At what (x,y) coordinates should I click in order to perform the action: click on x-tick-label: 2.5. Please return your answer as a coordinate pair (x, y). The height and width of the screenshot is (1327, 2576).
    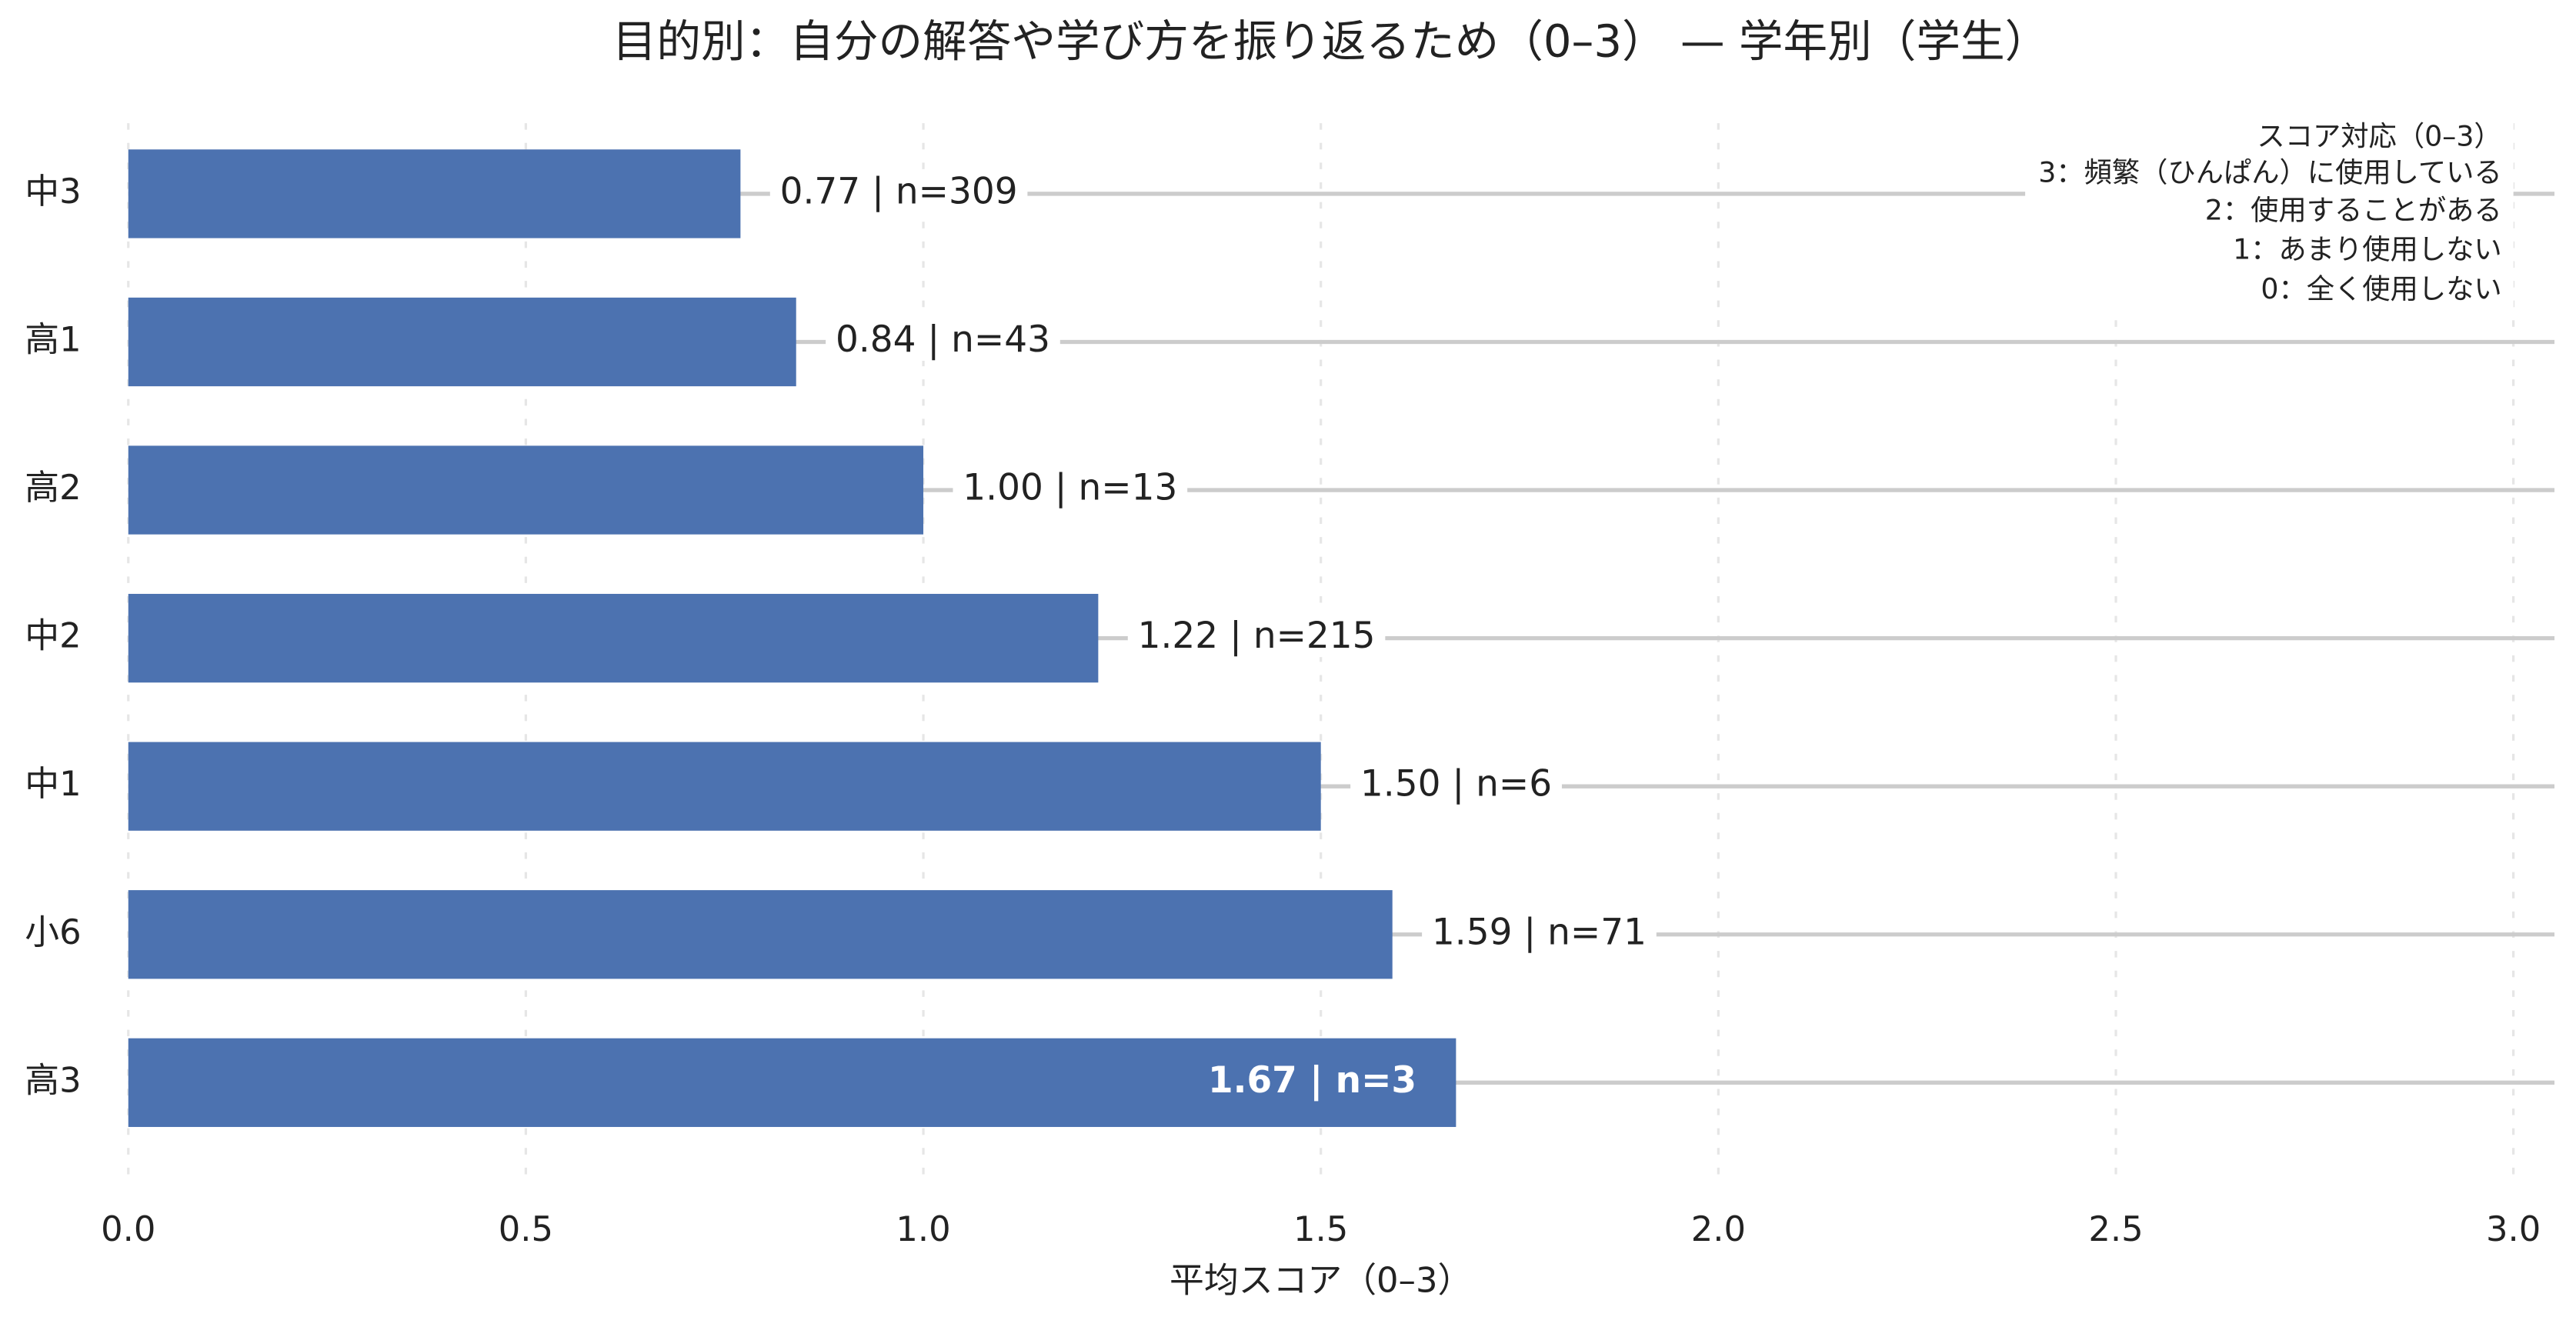
    Looking at the image, I should click on (2116, 1229).